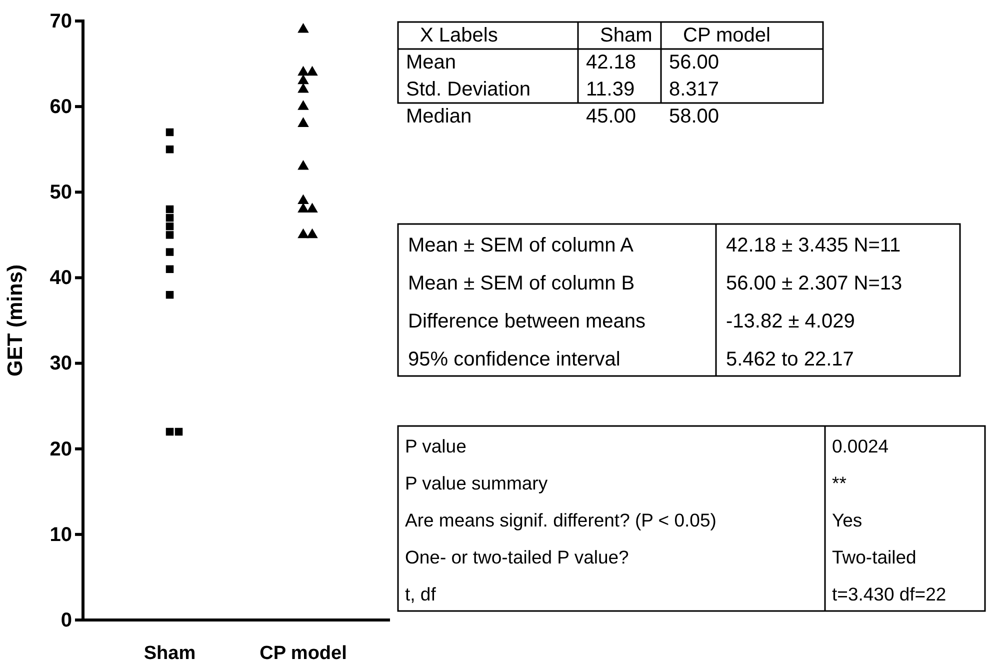 The height and width of the screenshot is (668, 999). What do you see at coordinates (66, 620) in the screenshot?
I see `y-tick-label: 0` at bounding box center [66, 620].